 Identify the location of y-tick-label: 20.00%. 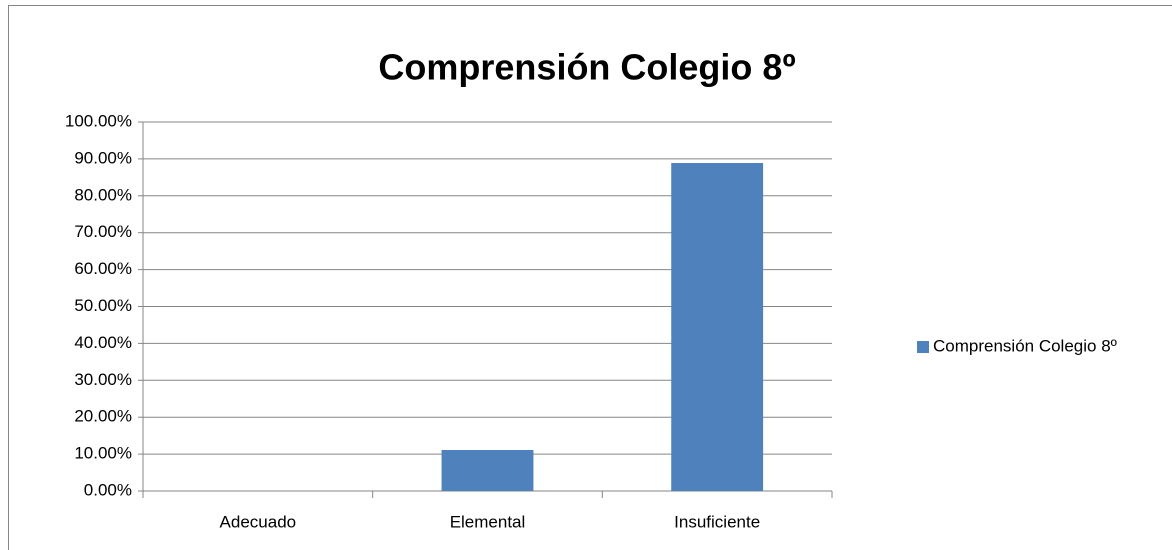
(103, 416).